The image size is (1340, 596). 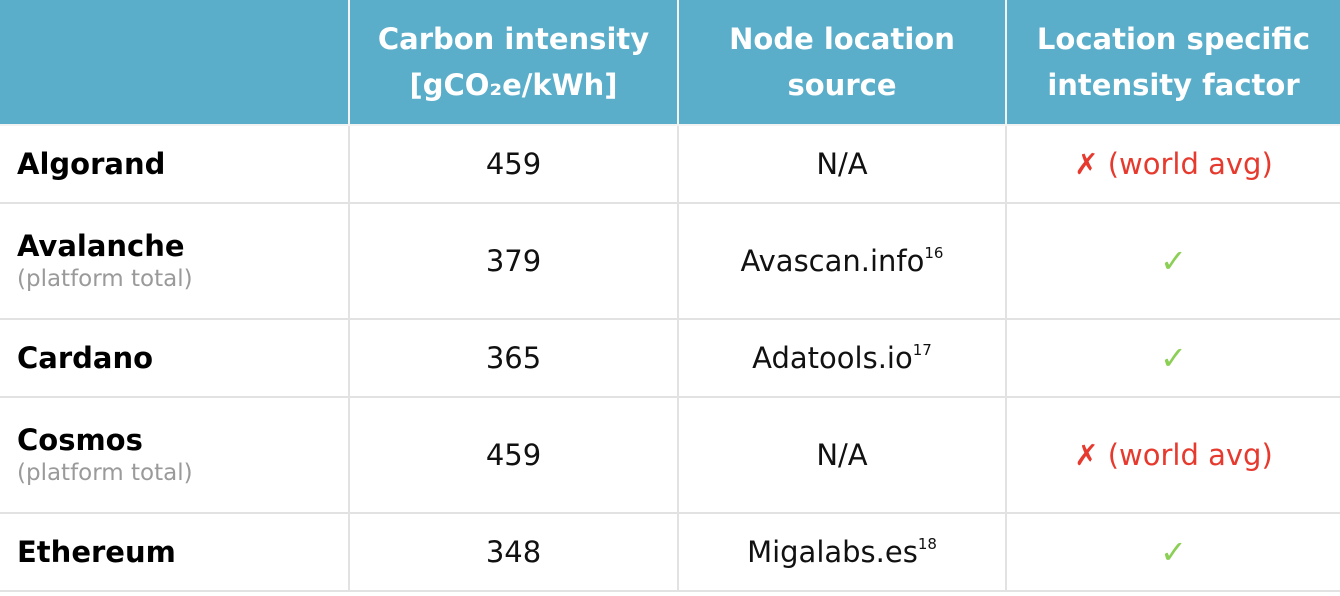 What do you see at coordinates (513, 85) in the screenshot?
I see `header-carbon-intensity-line2: [gCO₂e/kWh]` at bounding box center [513, 85].